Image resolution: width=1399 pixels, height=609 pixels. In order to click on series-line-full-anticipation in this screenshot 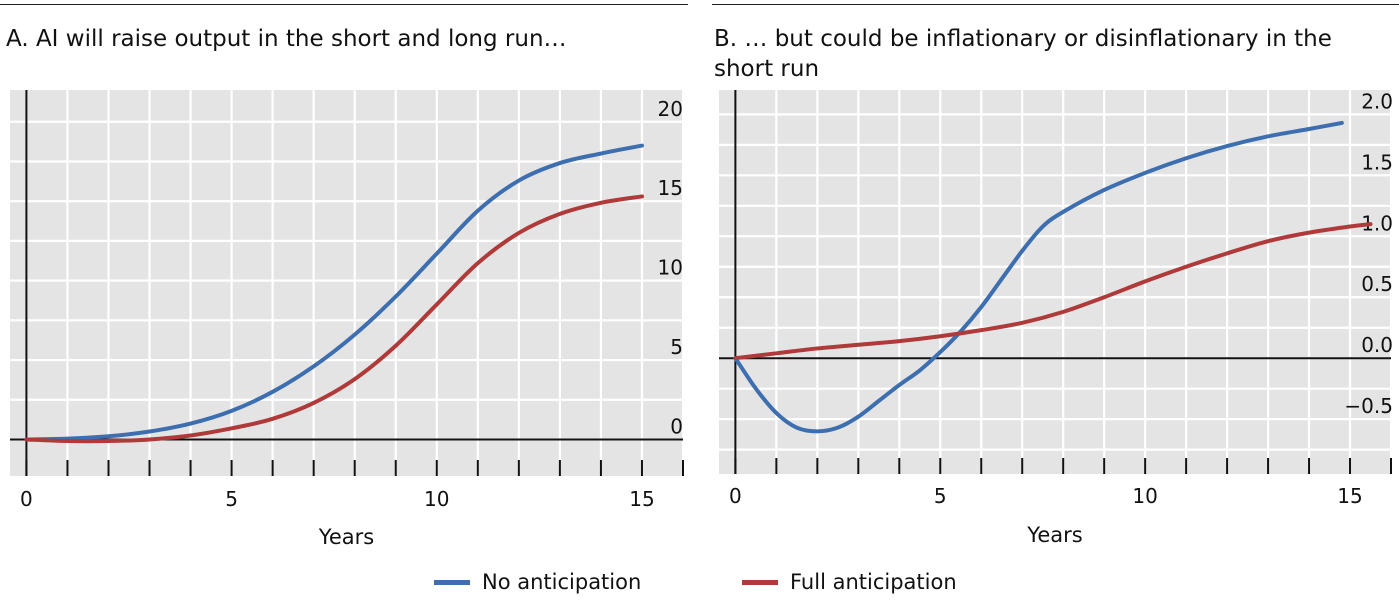, I will do `click(1053, 291)`.